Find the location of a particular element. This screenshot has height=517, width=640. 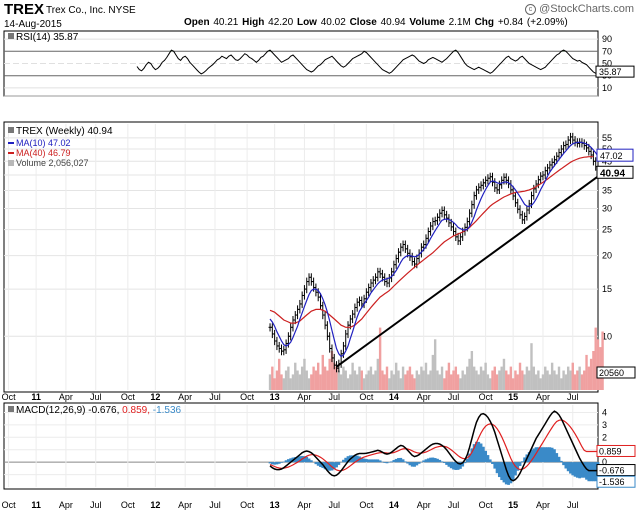

x-tick-label-bottom: Apr is located at coordinates (424, 505).